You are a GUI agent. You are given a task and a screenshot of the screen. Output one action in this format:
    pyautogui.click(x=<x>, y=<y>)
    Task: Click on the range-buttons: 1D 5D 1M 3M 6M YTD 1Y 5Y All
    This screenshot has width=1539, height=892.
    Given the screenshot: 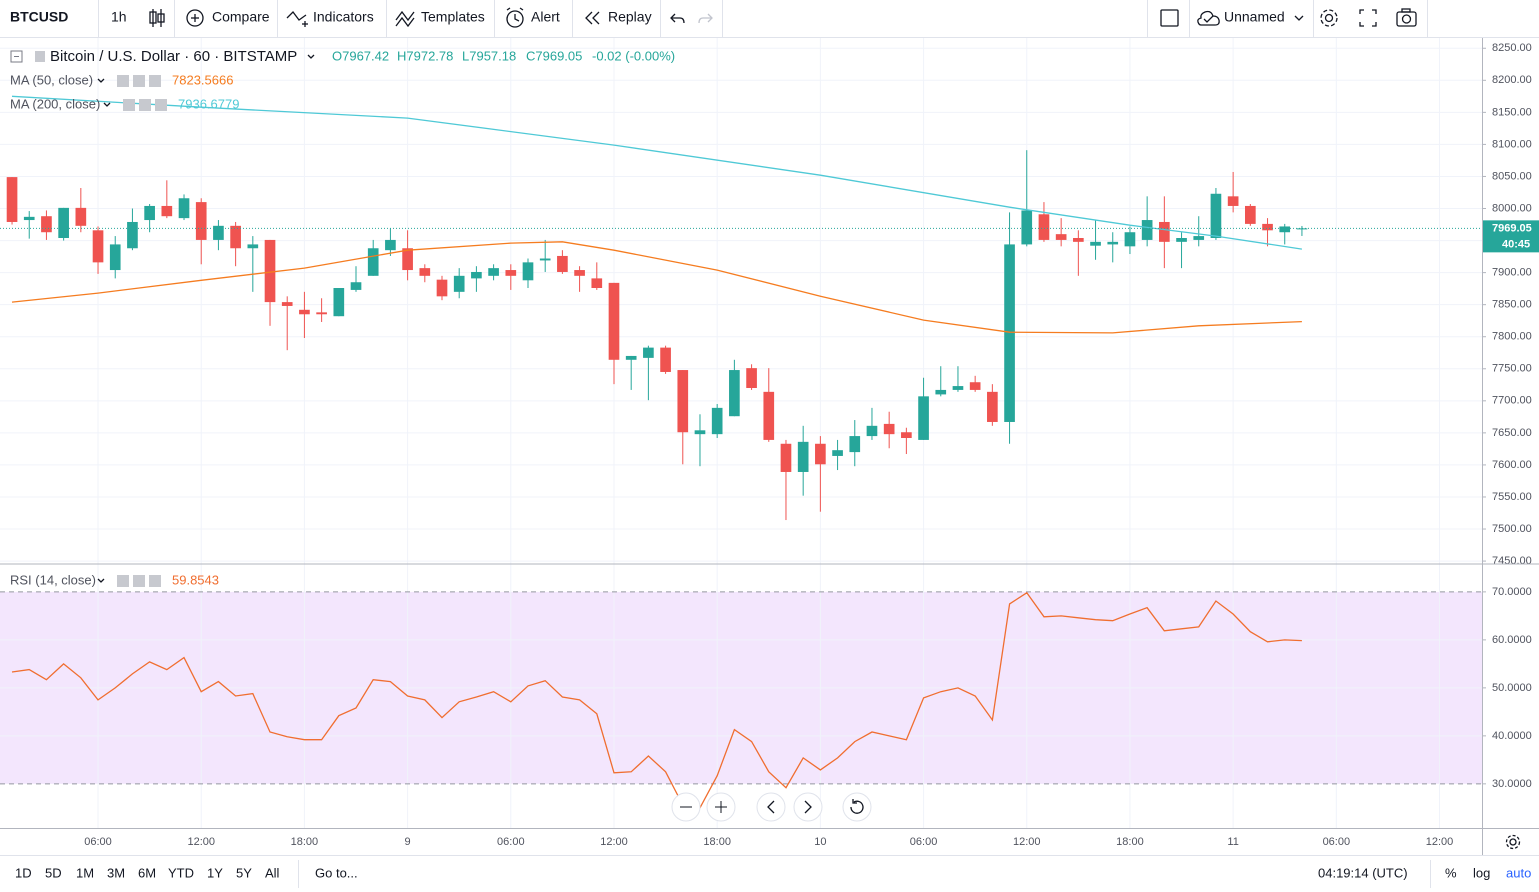 What is the action you would take?
    pyautogui.click(x=147, y=872)
    